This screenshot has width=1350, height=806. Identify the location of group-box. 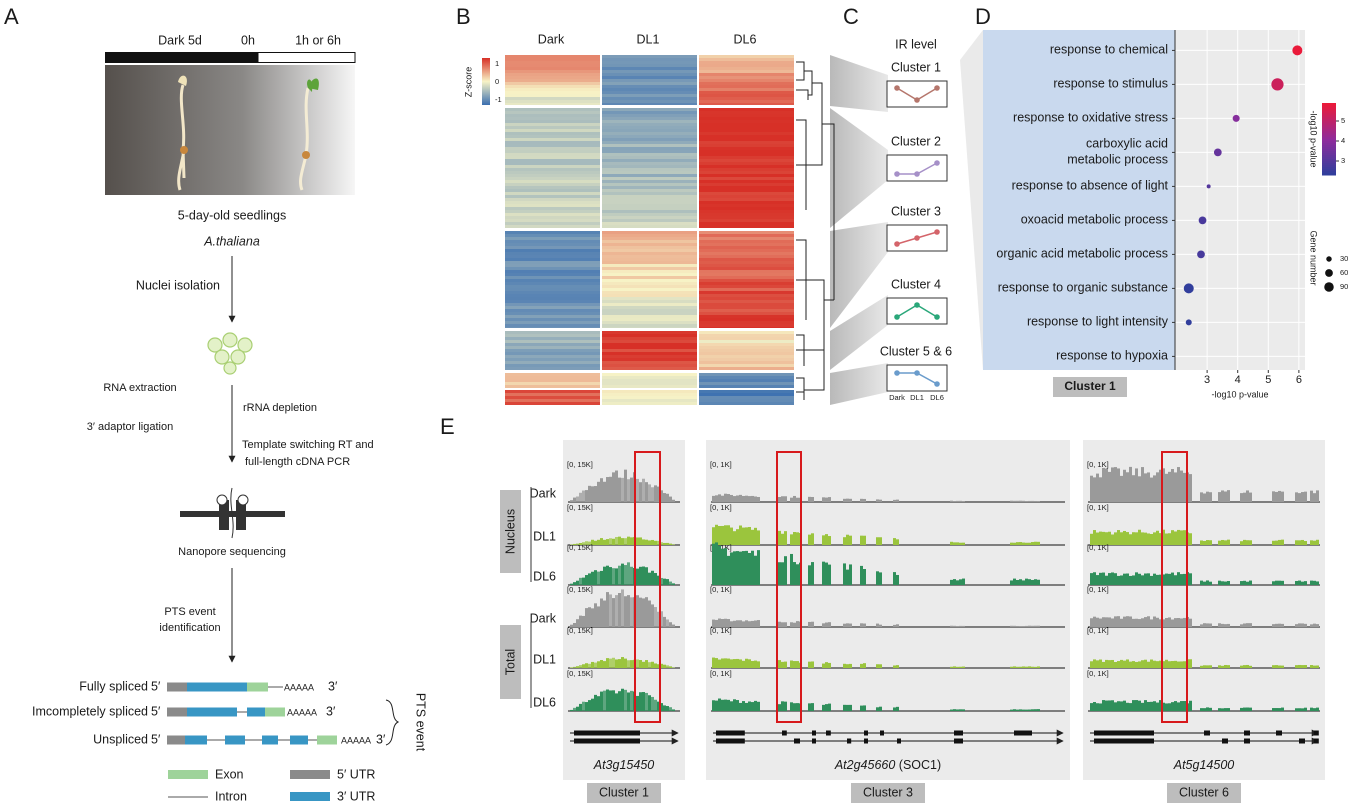
(510, 531).